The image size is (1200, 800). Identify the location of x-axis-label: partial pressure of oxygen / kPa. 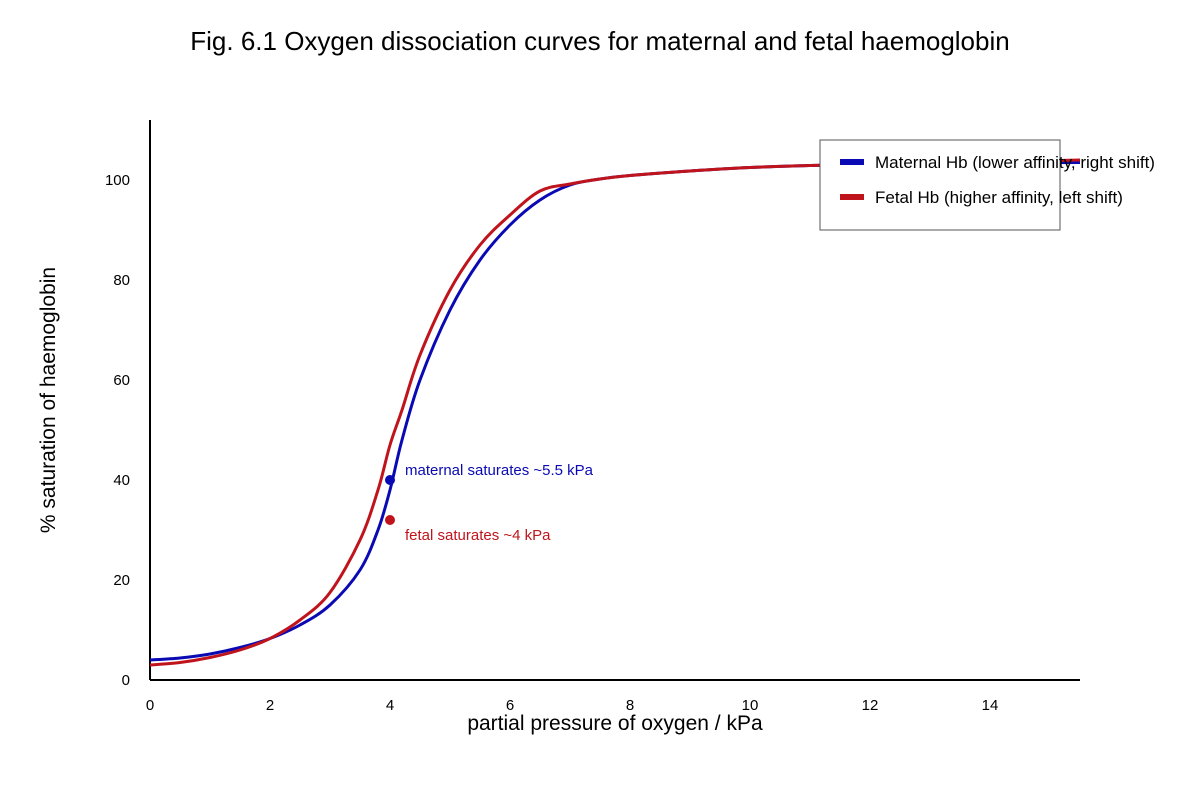
(615, 723).